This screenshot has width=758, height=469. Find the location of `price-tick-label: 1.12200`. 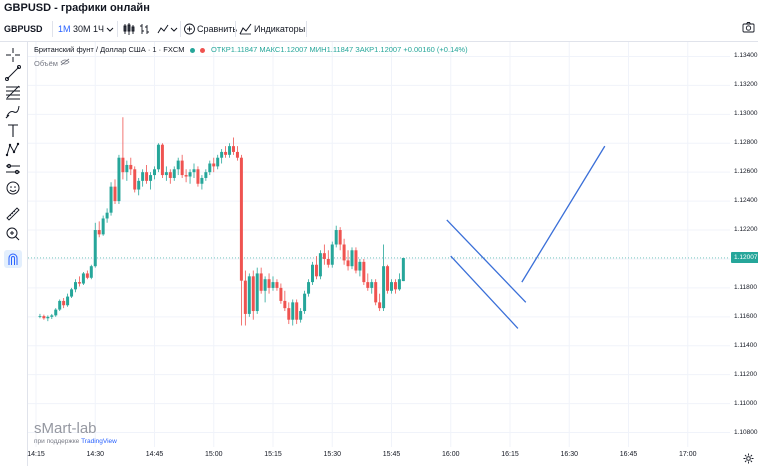

price-tick-label: 1.12200 is located at coordinates (746, 230).